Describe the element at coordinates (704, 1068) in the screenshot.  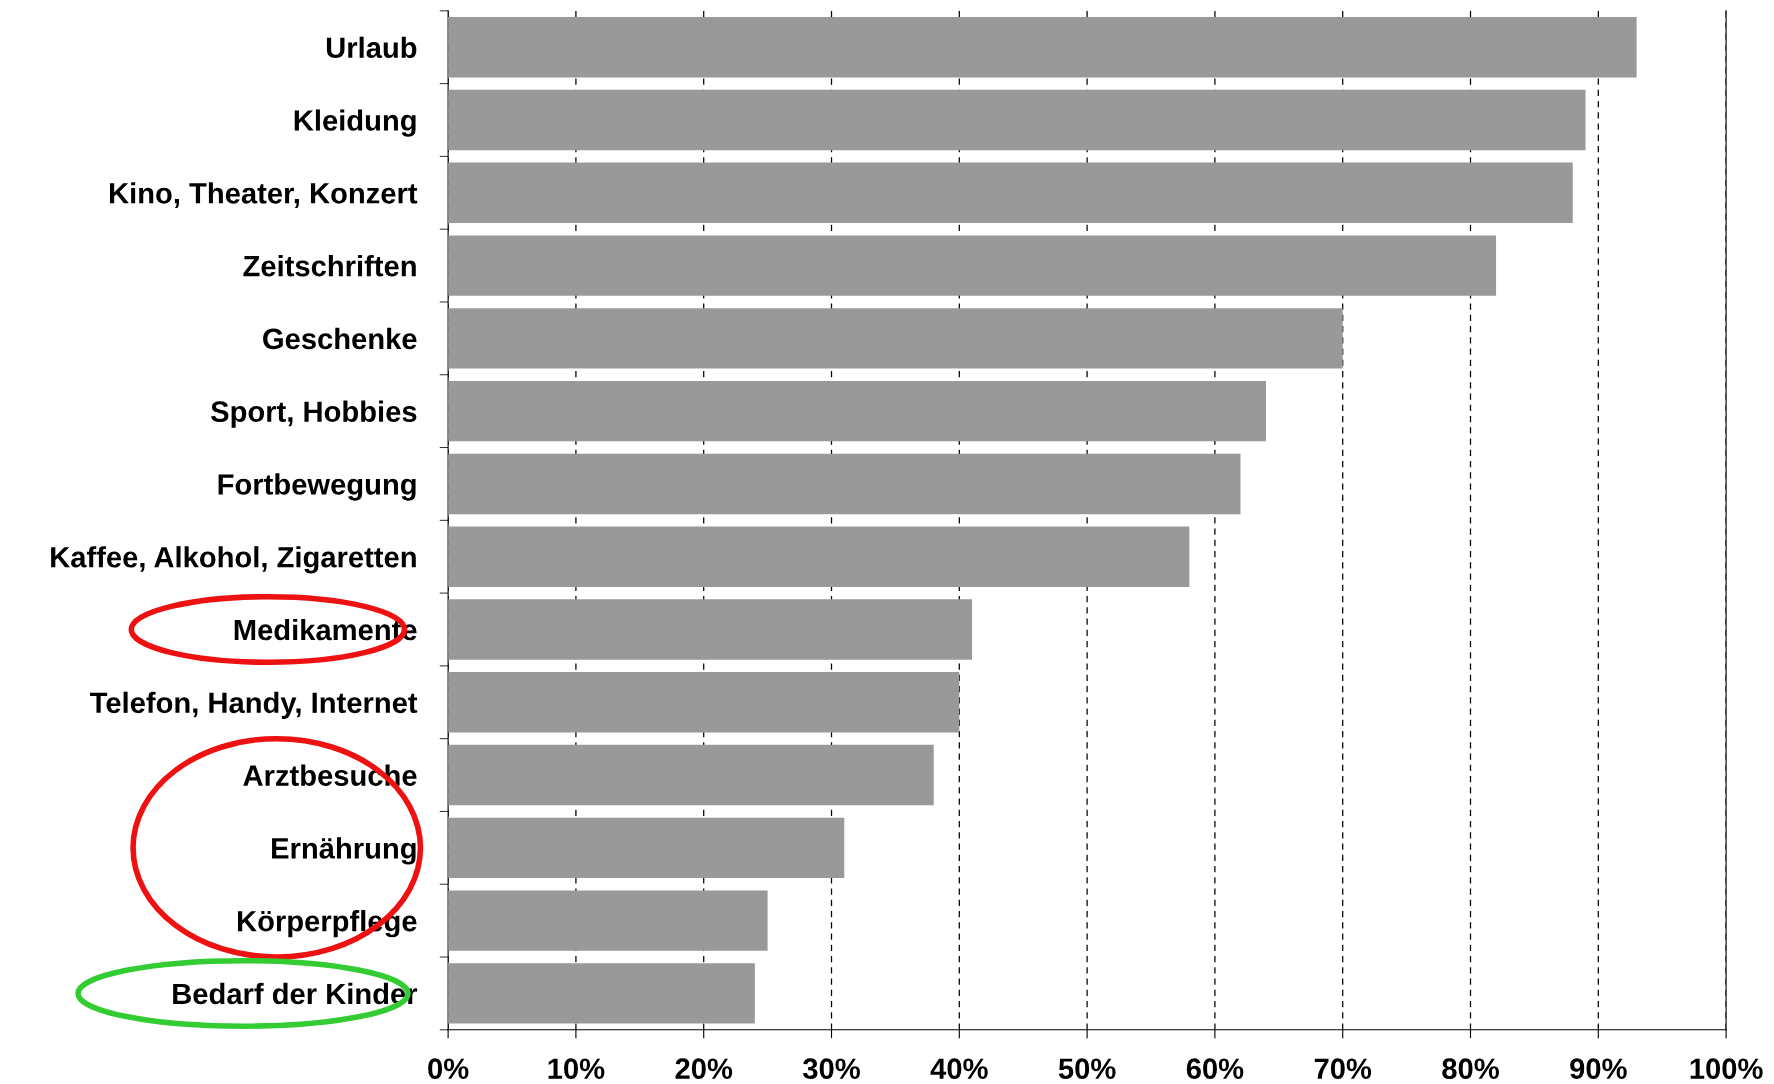
I see `x-tick-label: 20%` at that location.